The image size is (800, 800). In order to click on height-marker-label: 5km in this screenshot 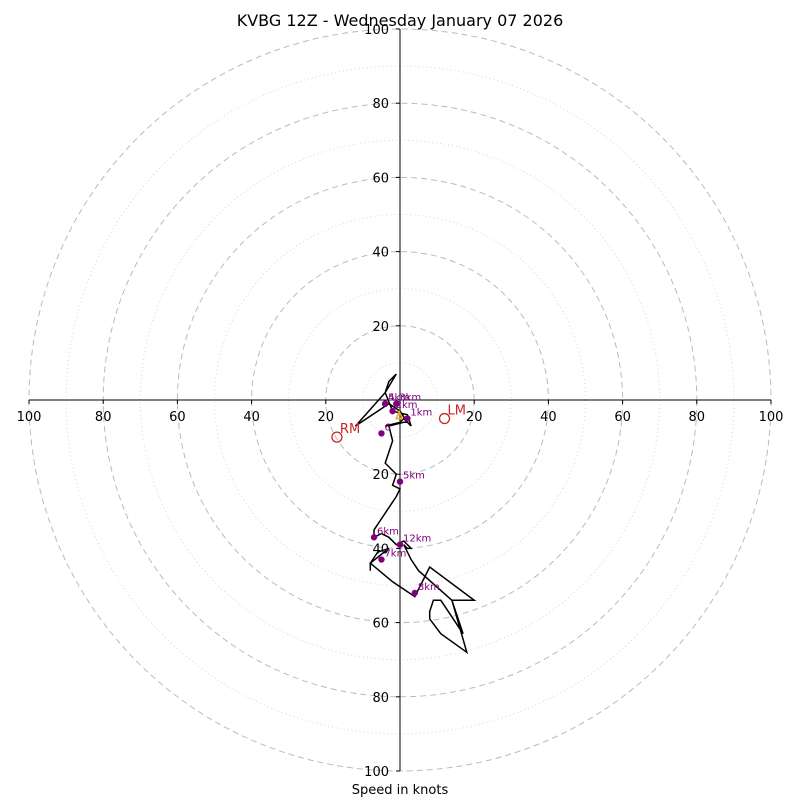, I will do `click(414, 476)`.